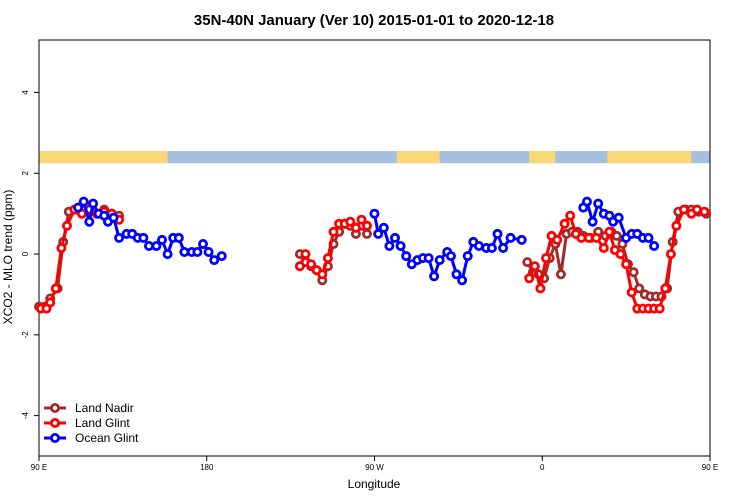 This screenshot has height=500, width=750. I want to click on x-tick-label: 180, so click(207, 467).